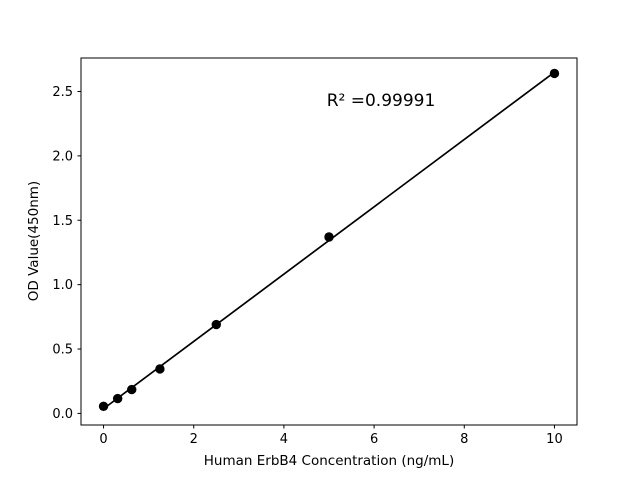 This screenshot has width=640, height=480. I want to click on y-tick-label: 2.0, so click(62, 156).